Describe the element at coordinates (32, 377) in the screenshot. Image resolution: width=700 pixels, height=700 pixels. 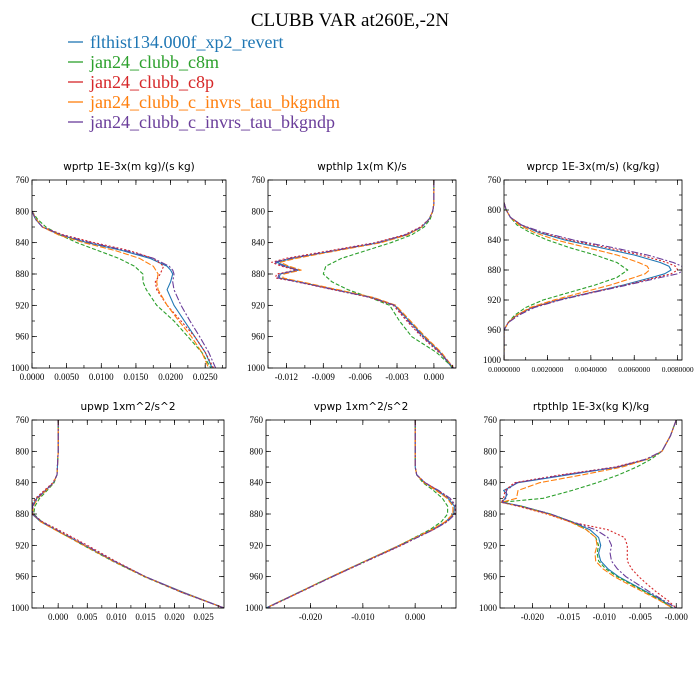
I see `x-tick-label: 0.0000` at that location.